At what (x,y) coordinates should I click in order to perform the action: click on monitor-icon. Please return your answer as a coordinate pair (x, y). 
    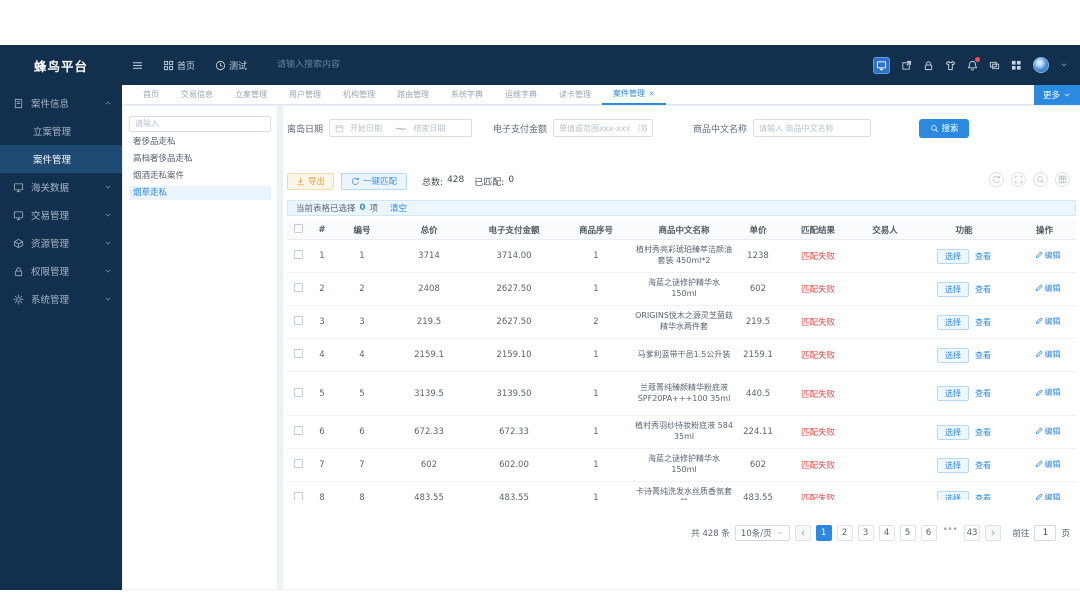
    Looking at the image, I should click on (881, 65).